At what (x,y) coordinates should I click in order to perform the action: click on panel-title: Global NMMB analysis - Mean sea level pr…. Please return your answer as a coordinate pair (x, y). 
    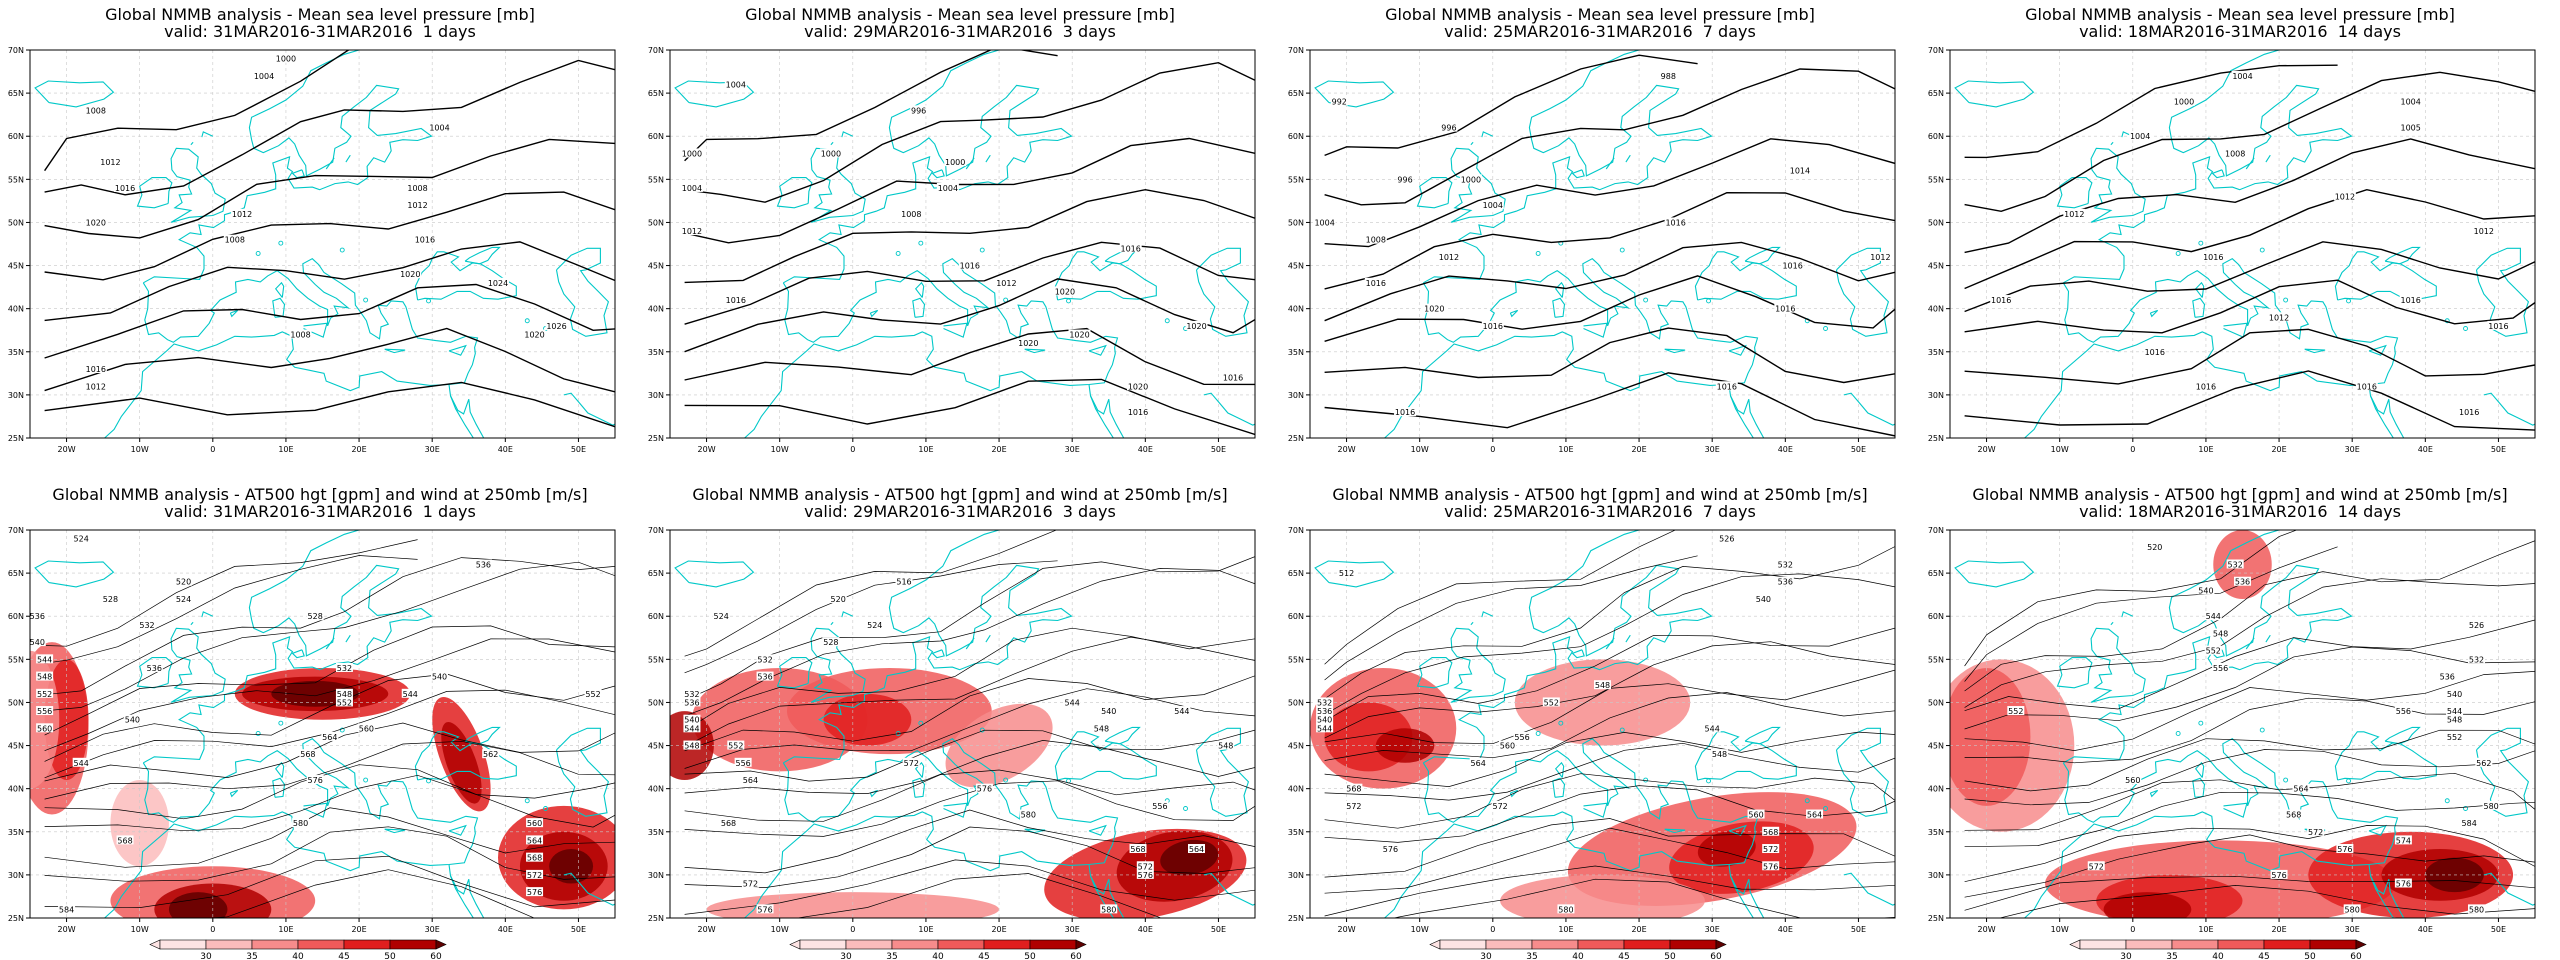
    Looking at the image, I should click on (960, 14).